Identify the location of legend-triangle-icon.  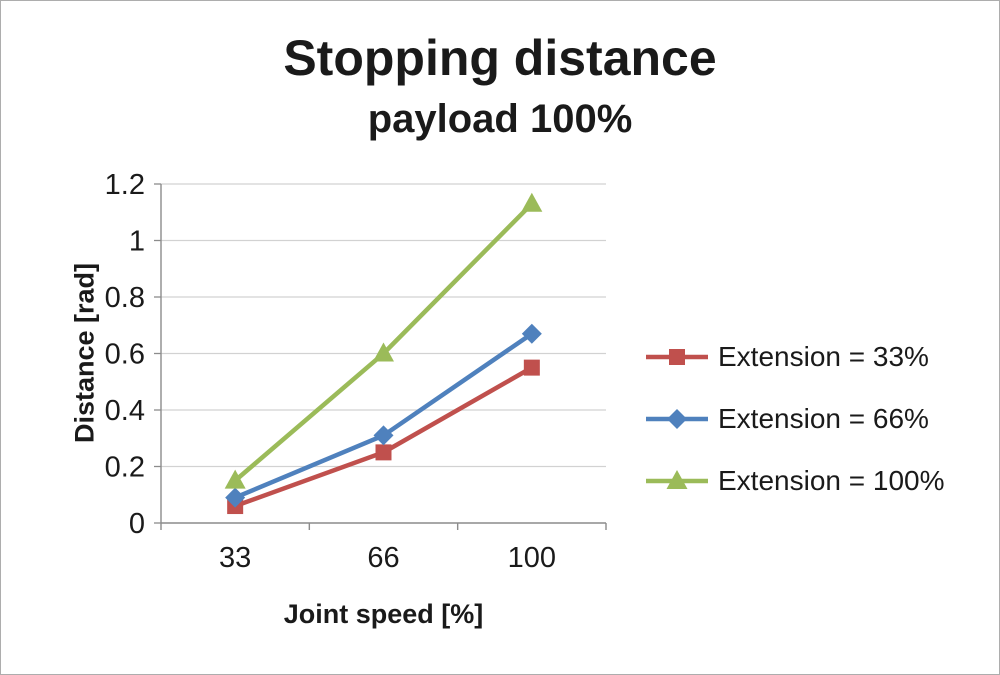
(677, 479).